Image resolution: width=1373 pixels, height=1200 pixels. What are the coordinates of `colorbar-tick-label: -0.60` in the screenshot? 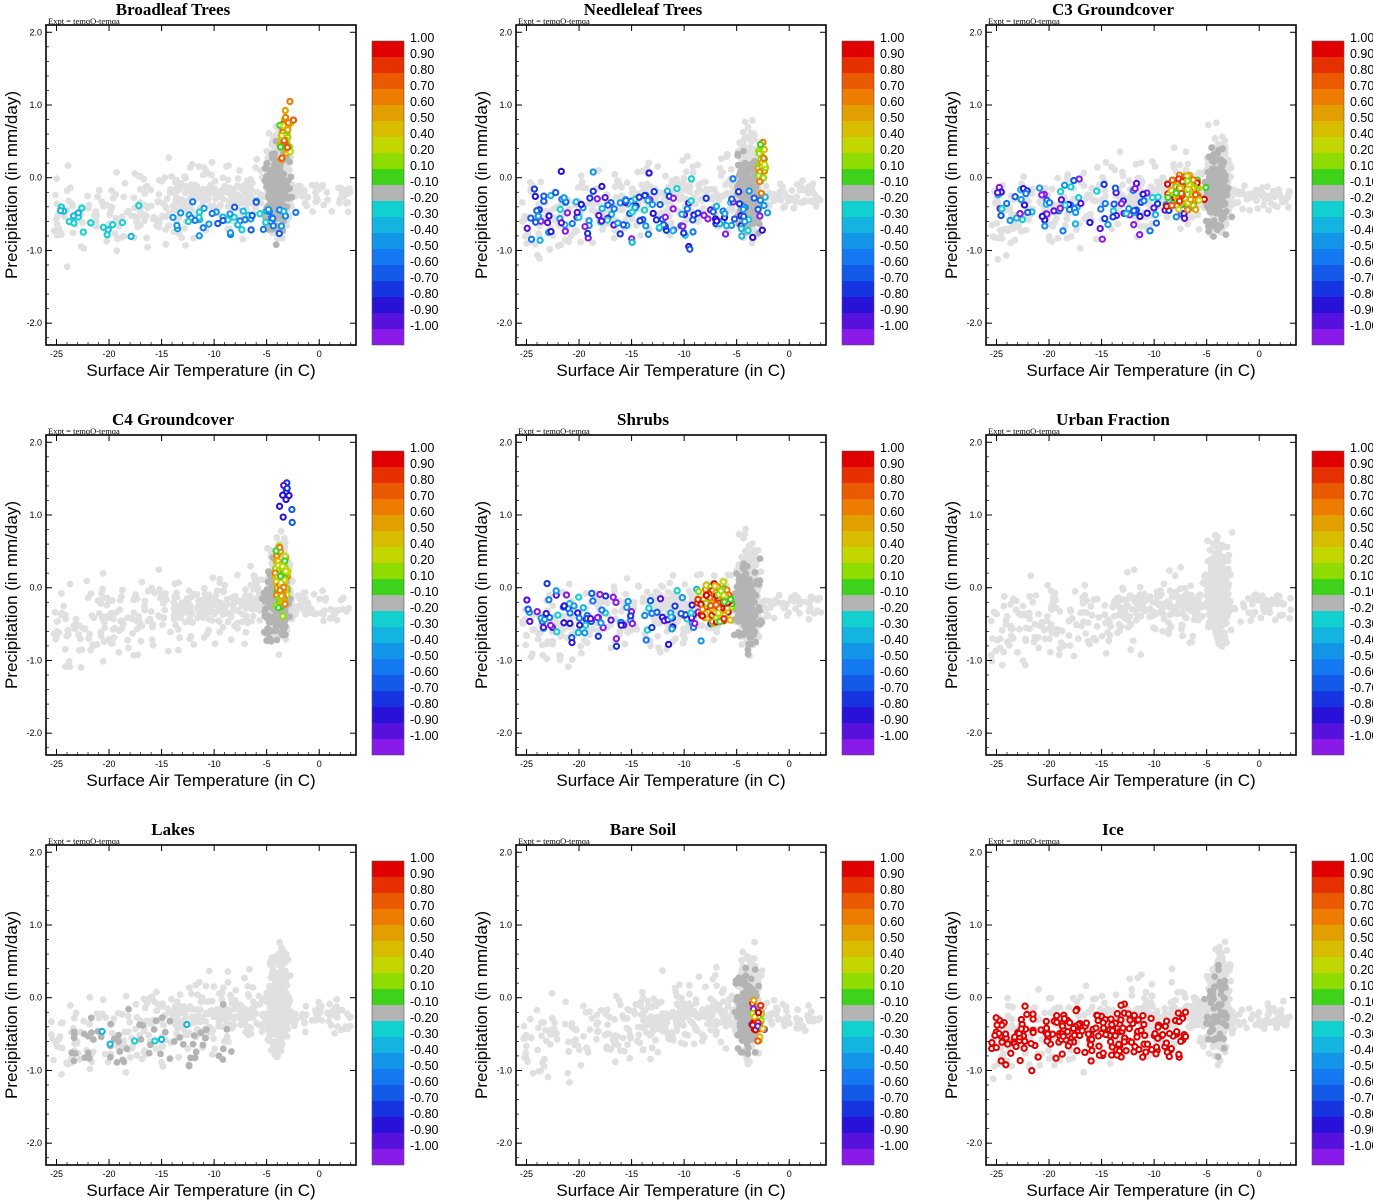 It's located at (894, 262).